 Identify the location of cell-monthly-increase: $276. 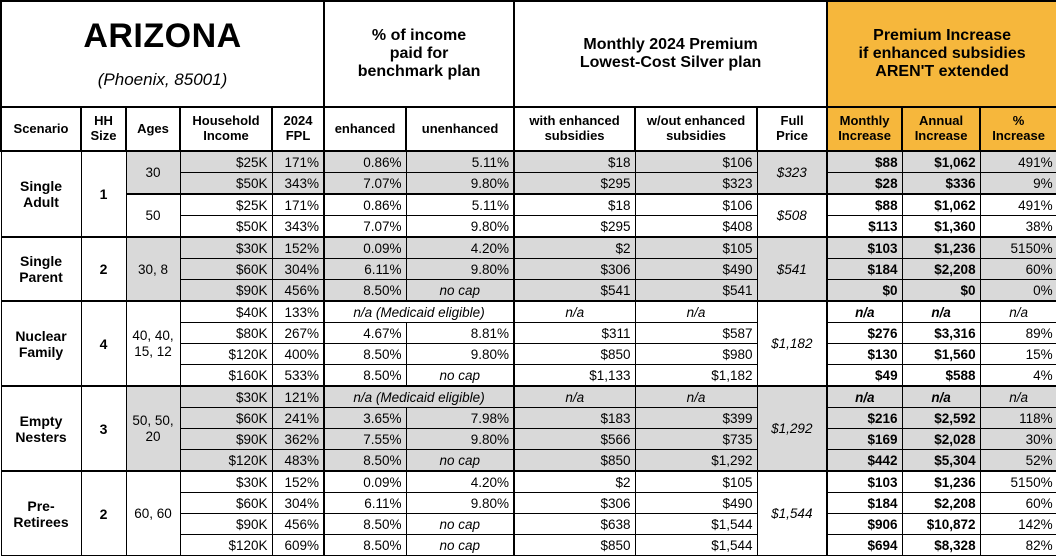
(864, 333).